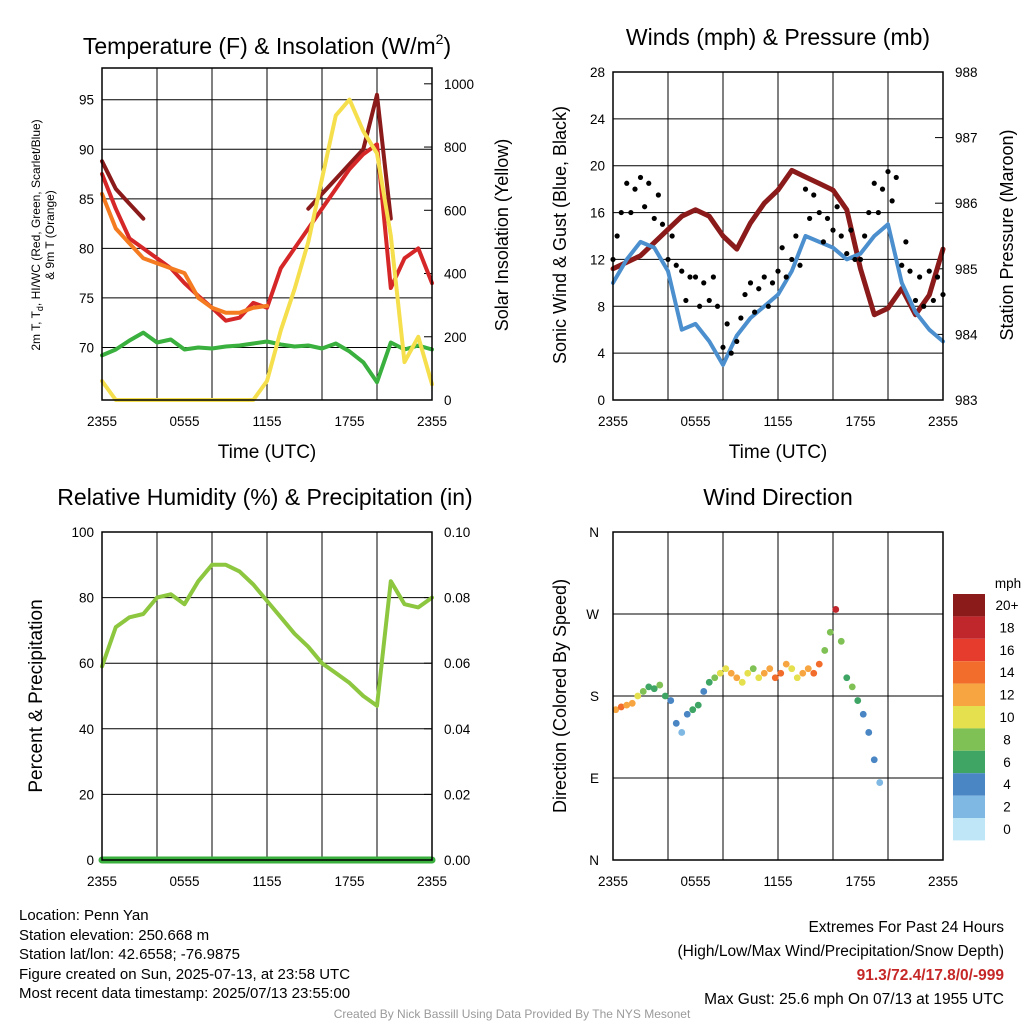  Describe the element at coordinates (597, 166) in the screenshot. I see `y-left-tick-label: 20` at that location.